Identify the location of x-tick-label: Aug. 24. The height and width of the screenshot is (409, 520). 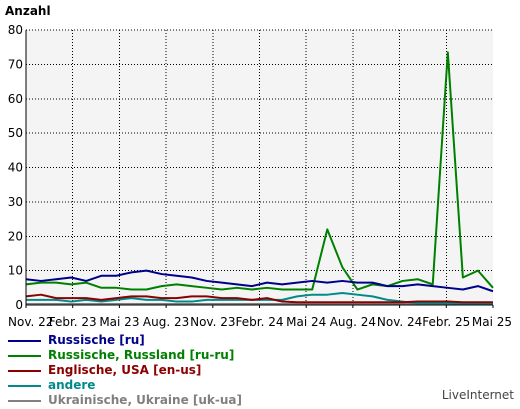
(353, 322).